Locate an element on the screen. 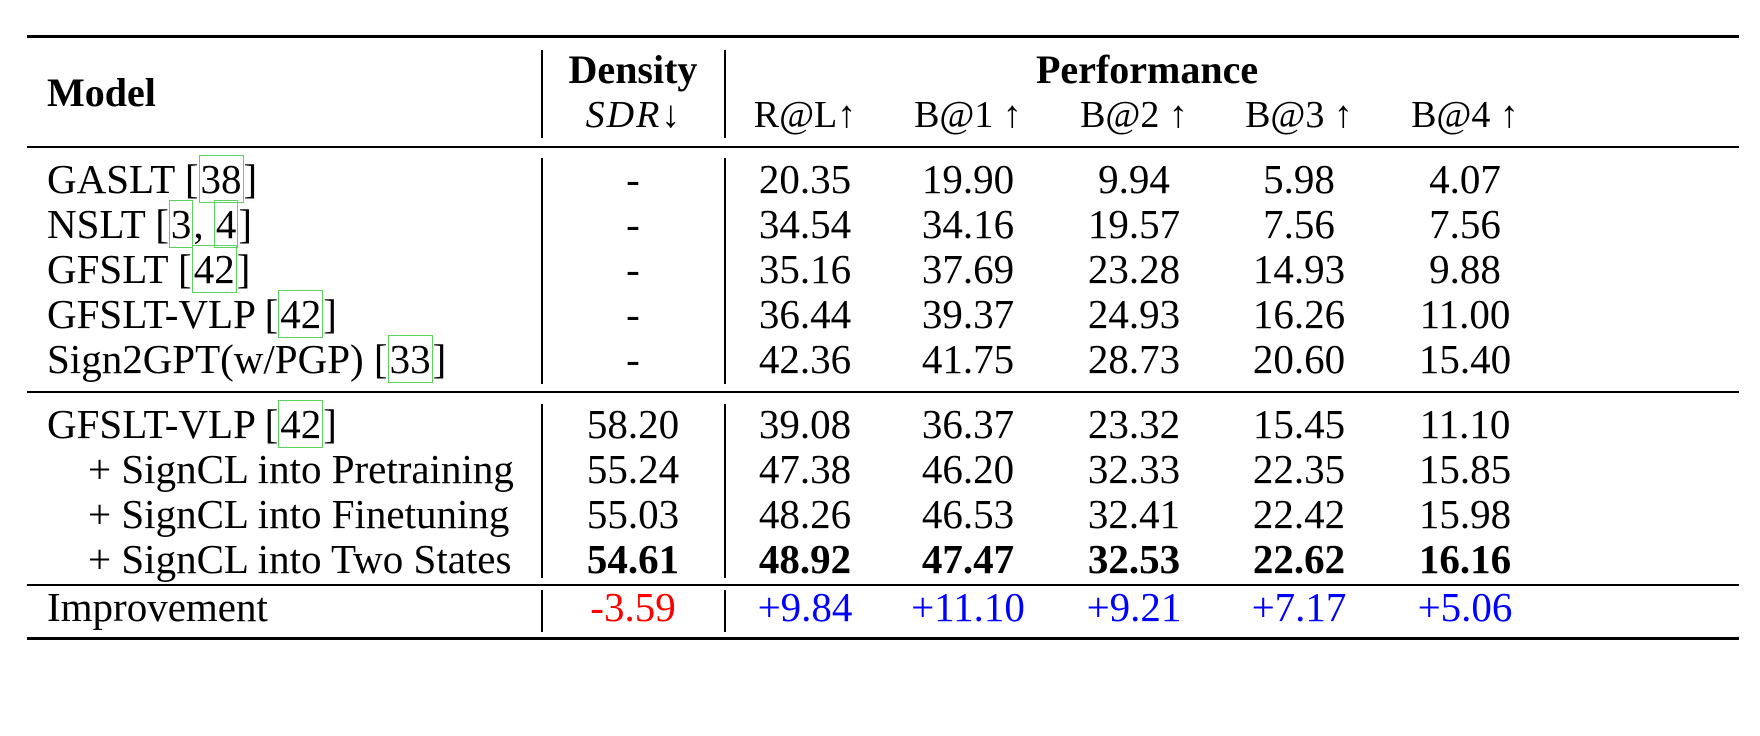  metric-value: 11.00 is located at coordinates (1465, 314).